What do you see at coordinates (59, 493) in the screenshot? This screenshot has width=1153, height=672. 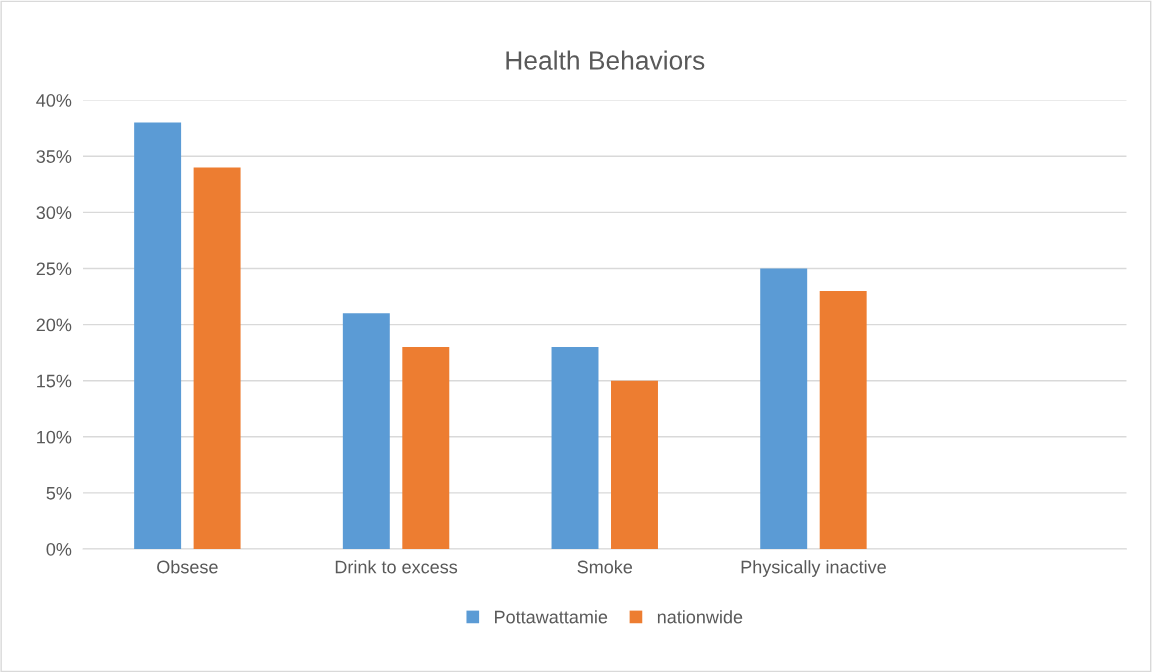 I see `y-tick-label: 5%` at bounding box center [59, 493].